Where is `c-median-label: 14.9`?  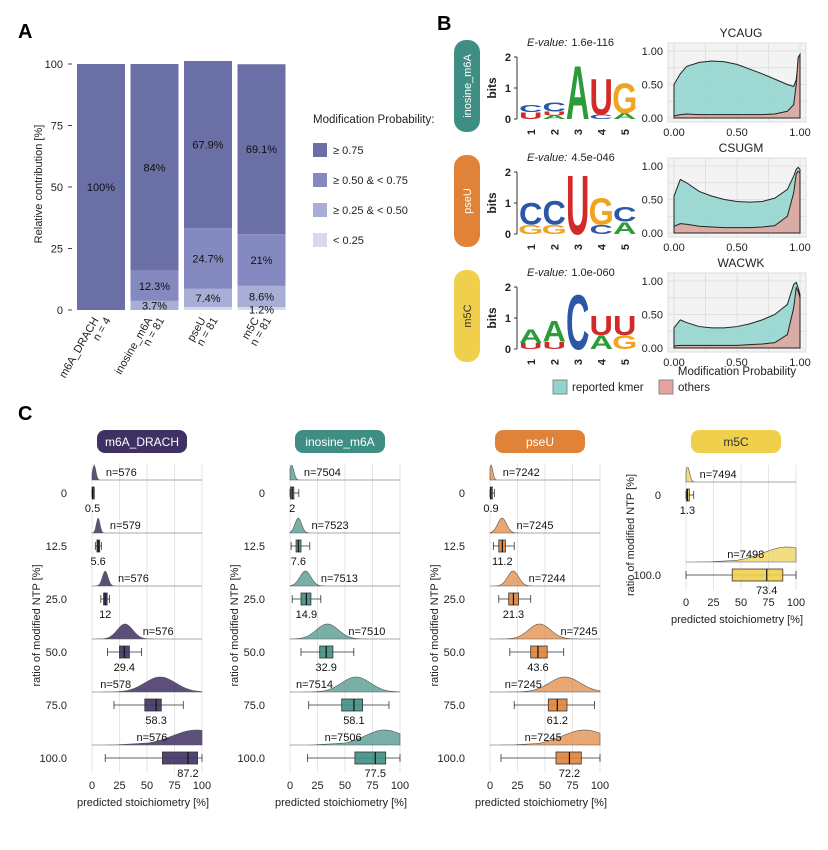 c-median-label: 14.9 is located at coordinates (306, 615).